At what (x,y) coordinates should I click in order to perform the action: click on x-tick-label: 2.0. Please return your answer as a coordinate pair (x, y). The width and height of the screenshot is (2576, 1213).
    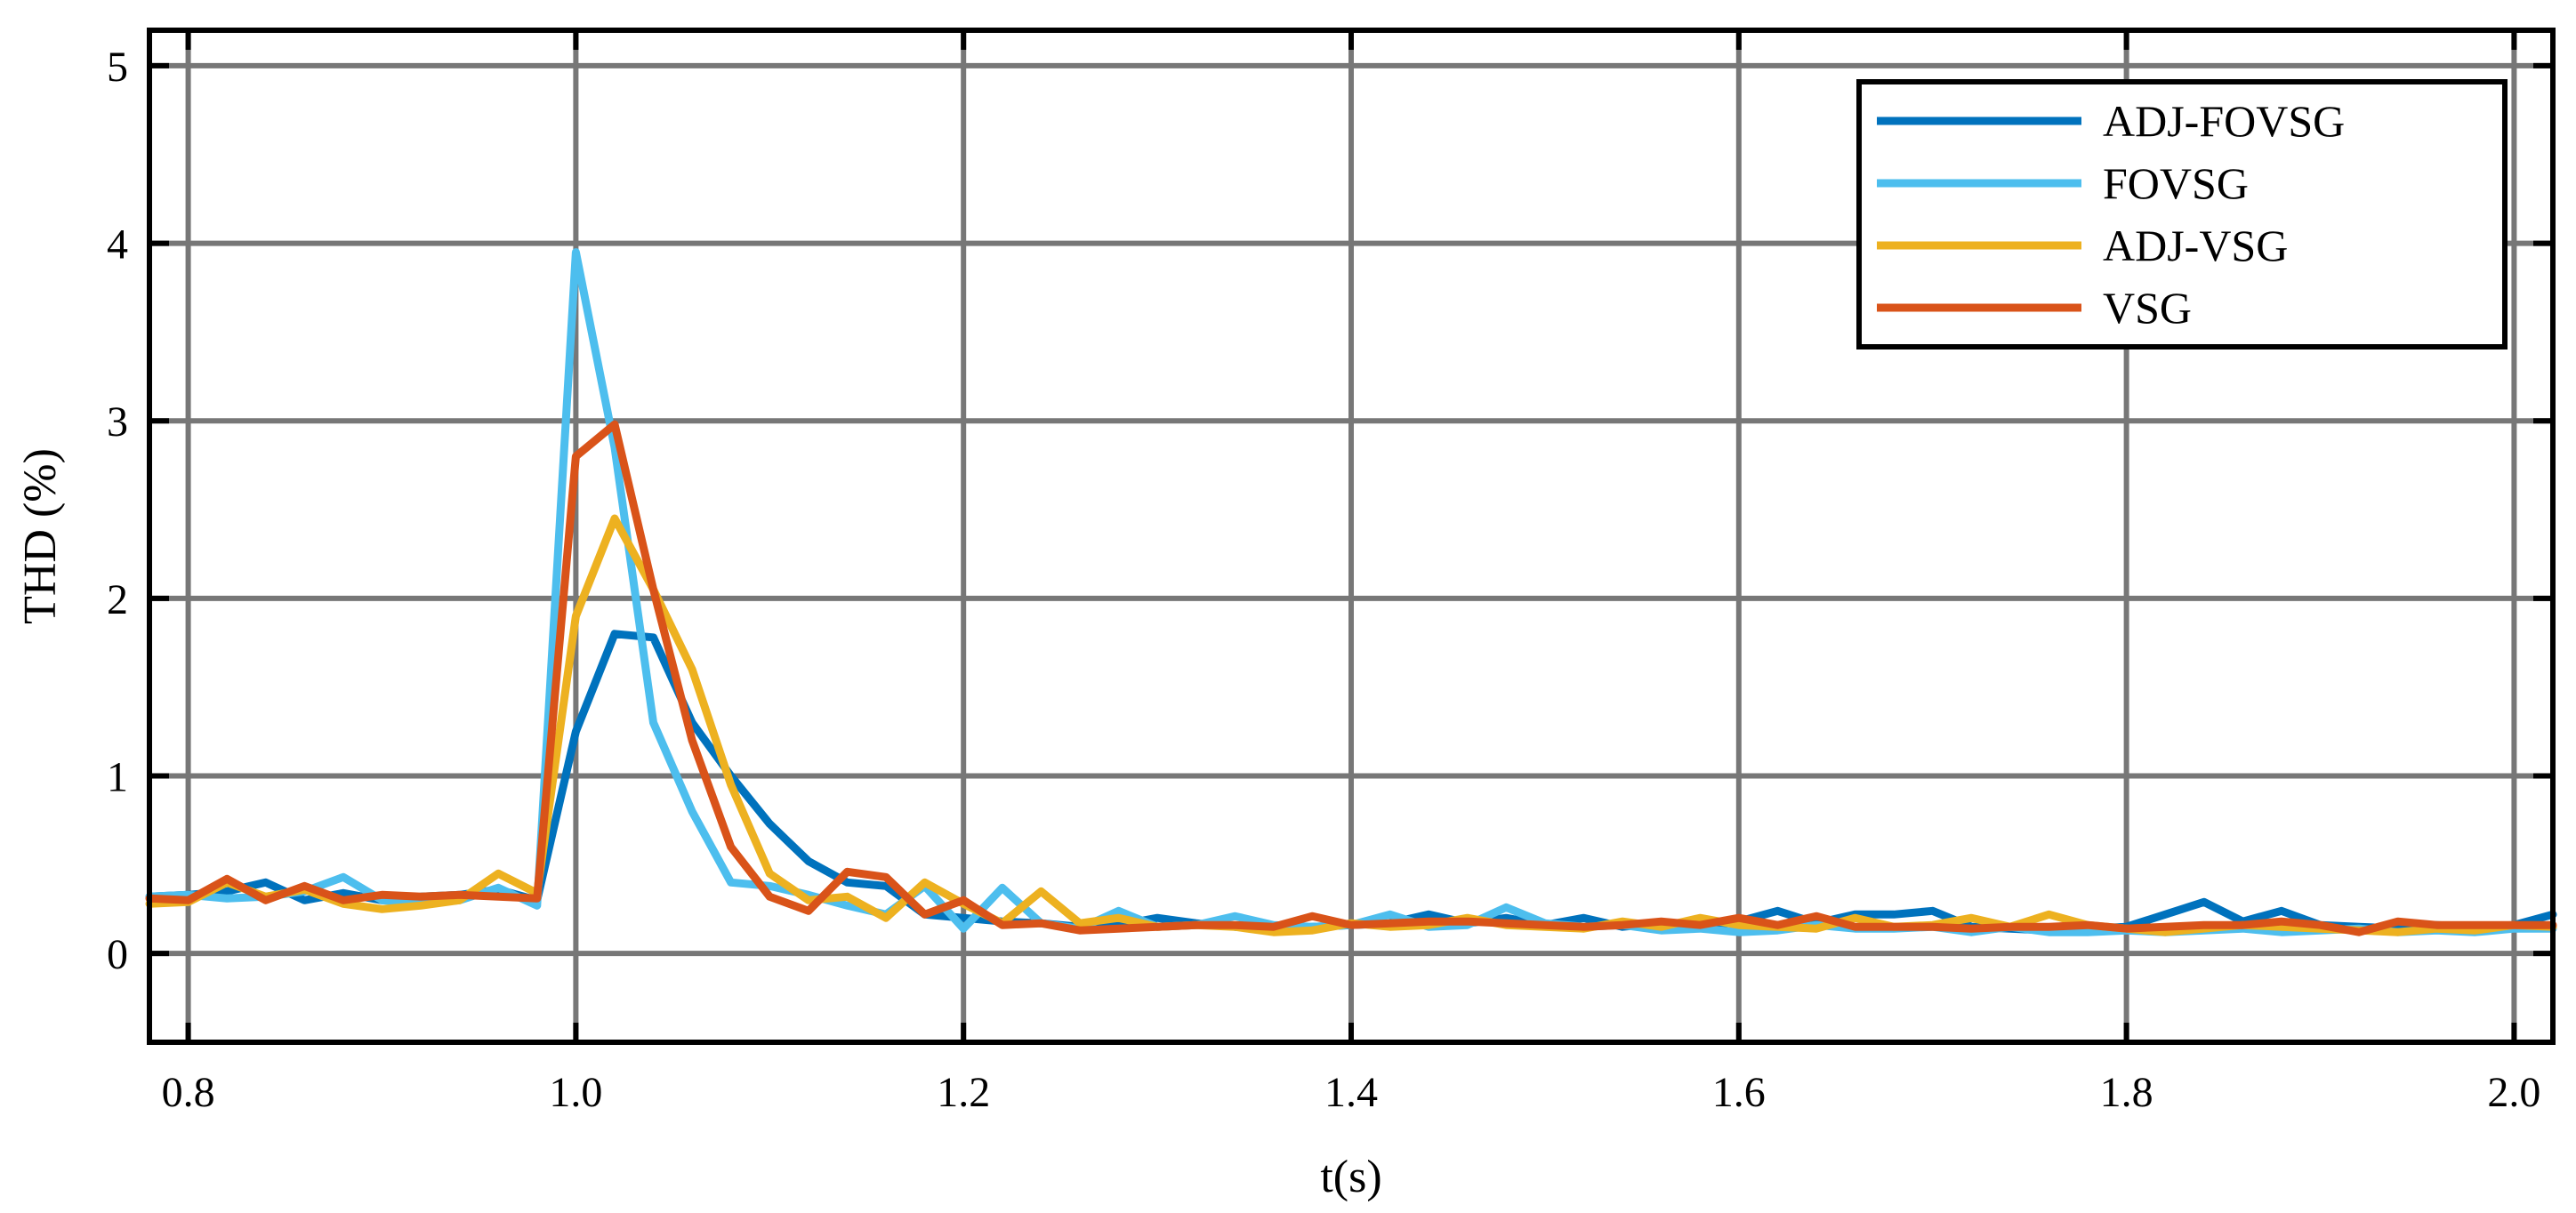
    Looking at the image, I should click on (2513, 1092).